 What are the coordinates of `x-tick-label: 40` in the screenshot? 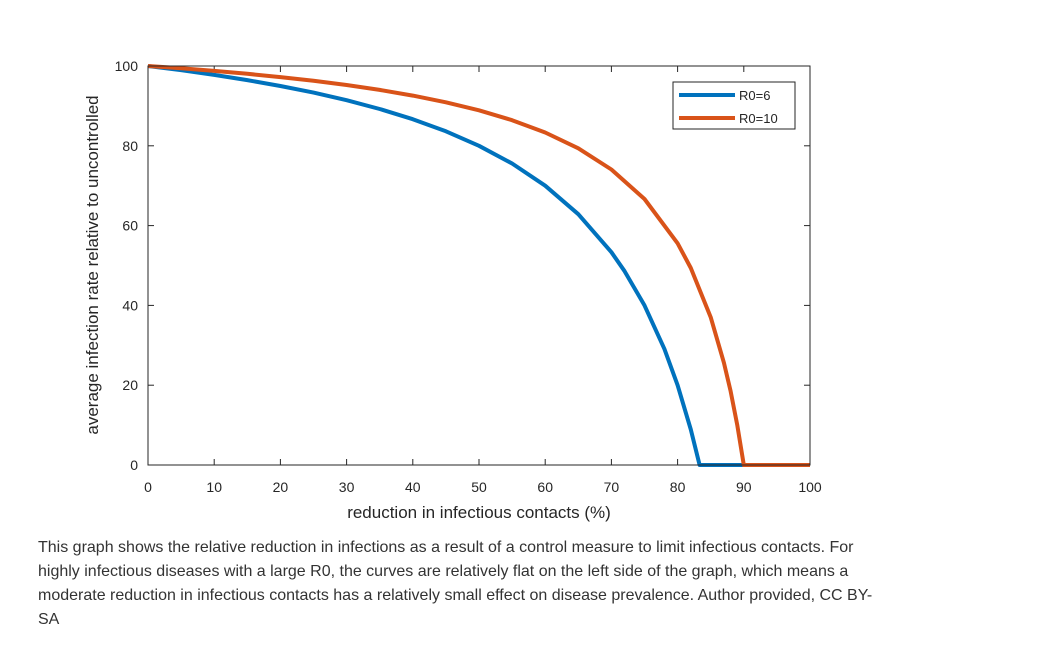 It's located at (413, 487).